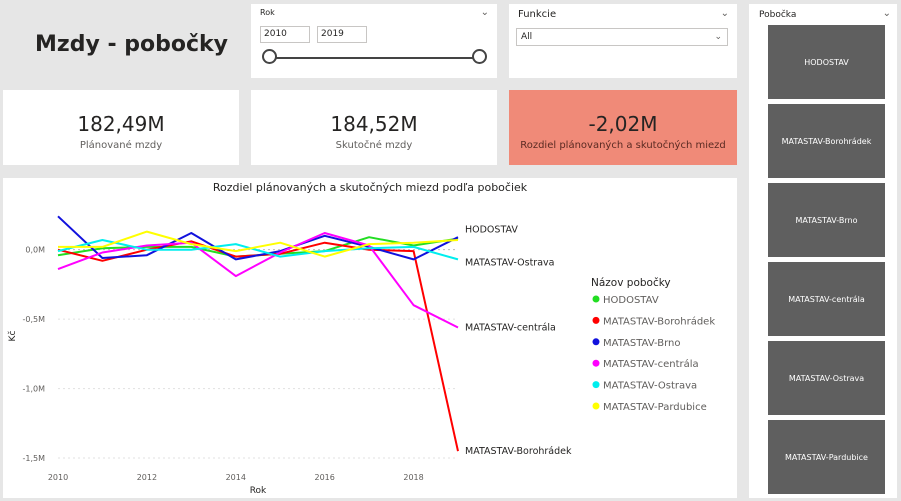 This screenshot has height=501, width=901. I want to click on kpi-difference-value: -2,02M, so click(623, 124).